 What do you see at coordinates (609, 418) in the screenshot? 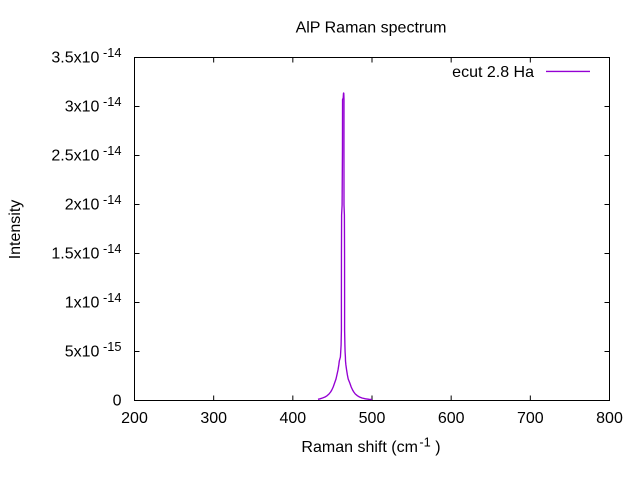
I see `svg-text: 800` at bounding box center [609, 418].